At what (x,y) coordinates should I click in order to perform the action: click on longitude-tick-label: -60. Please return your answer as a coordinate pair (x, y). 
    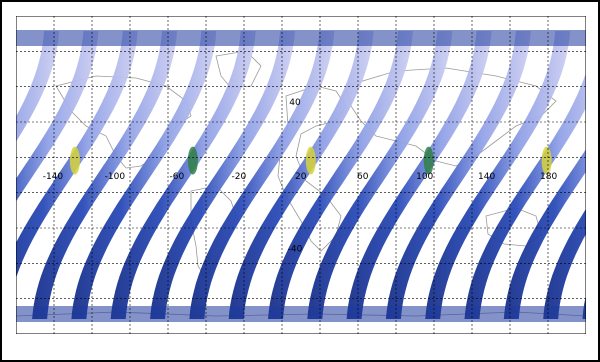
    Looking at the image, I should click on (177, 177).